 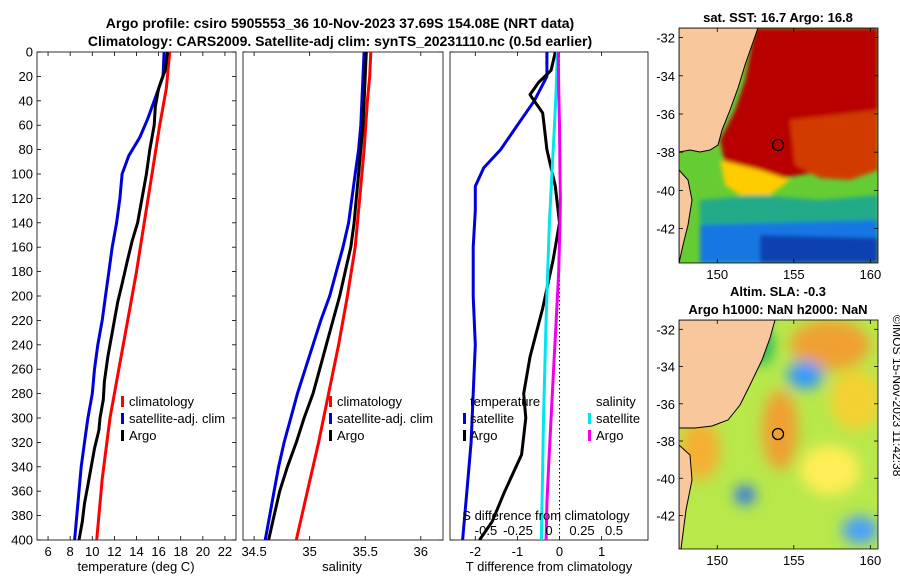 I want to click on xtick-label: 16, so click(x=158, y=551).